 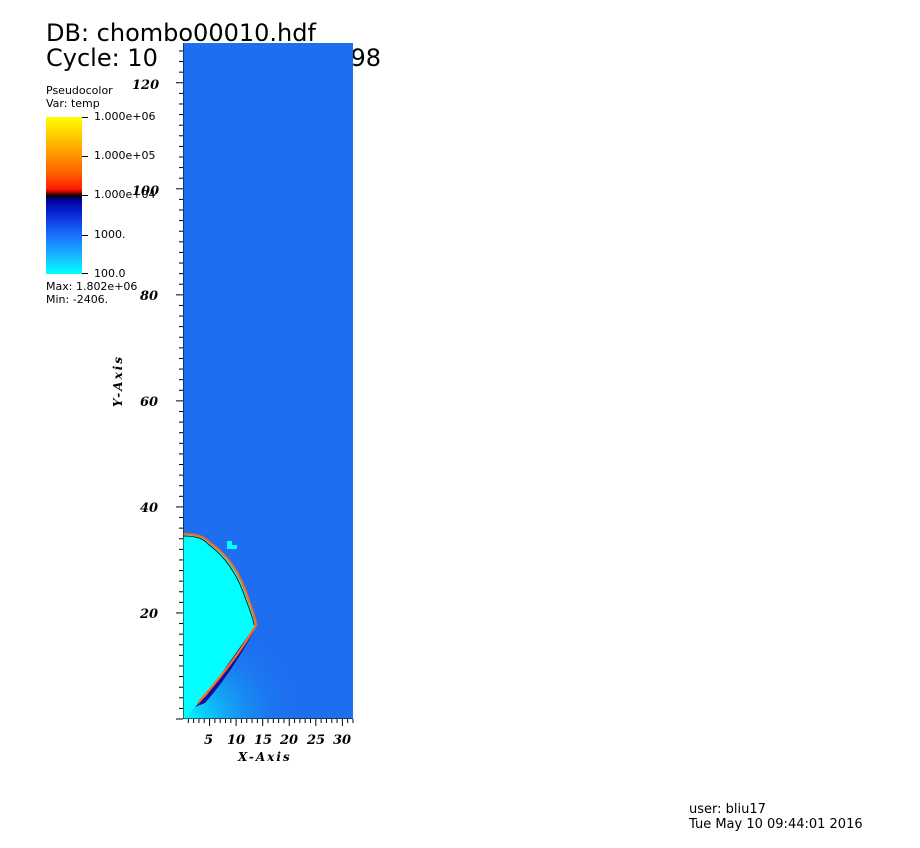 What do you see at coordinates (149, 402) in the screenshot?
I see `y-tick-label: 60` at bounding box center [149, 402].